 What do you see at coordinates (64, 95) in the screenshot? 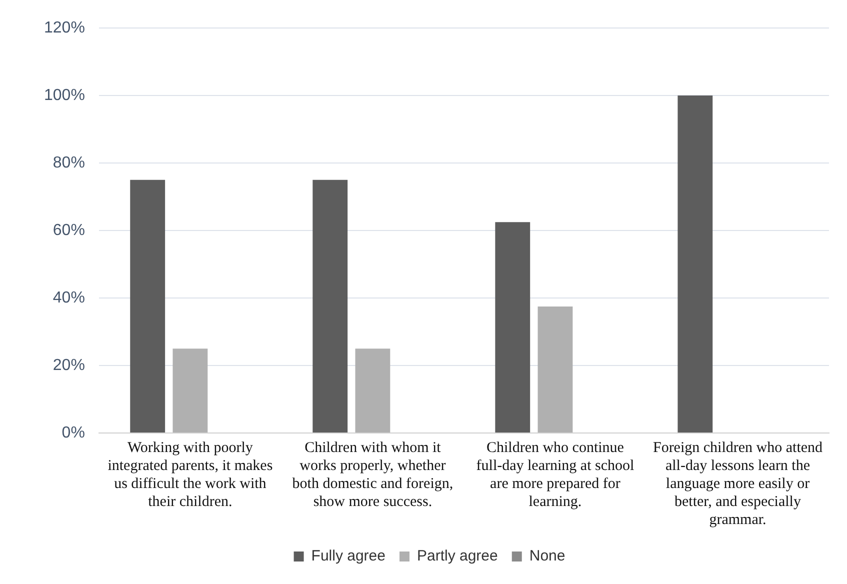
I see `y-tick-label: 100%` at bounding box center [64, 95].